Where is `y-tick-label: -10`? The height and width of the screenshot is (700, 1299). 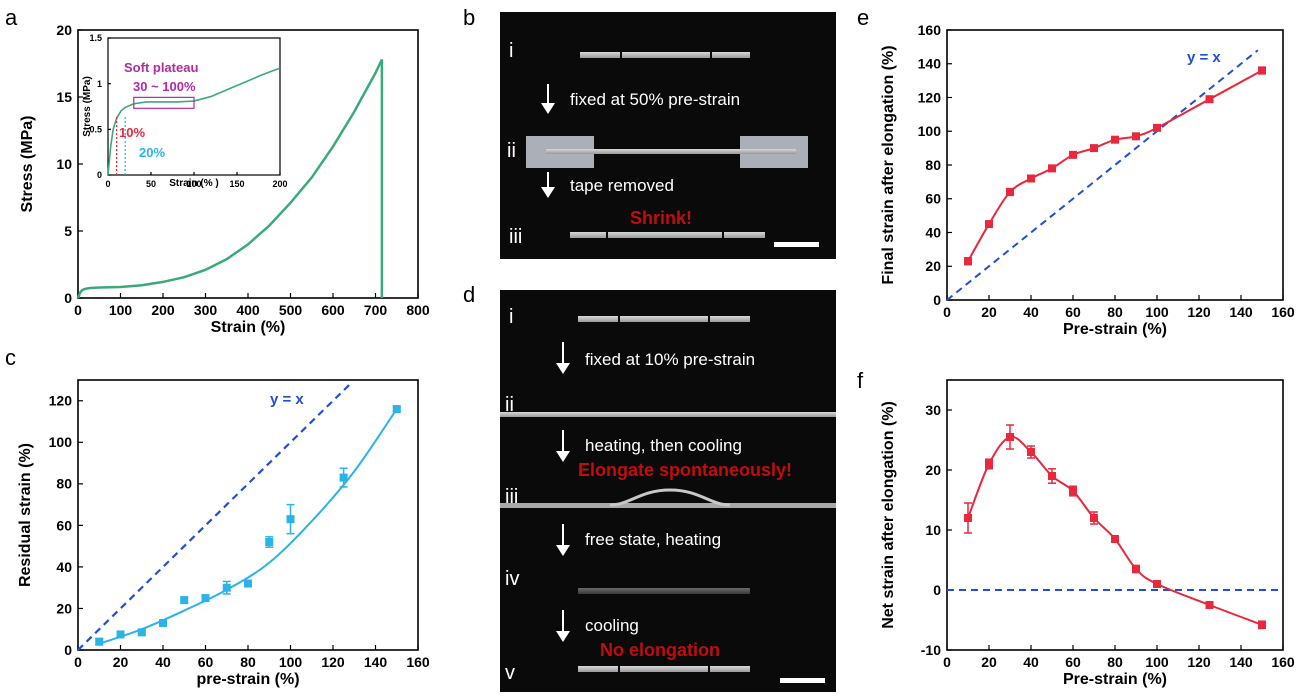
y-tick-label: -10 is located at coordinates (931, 650).